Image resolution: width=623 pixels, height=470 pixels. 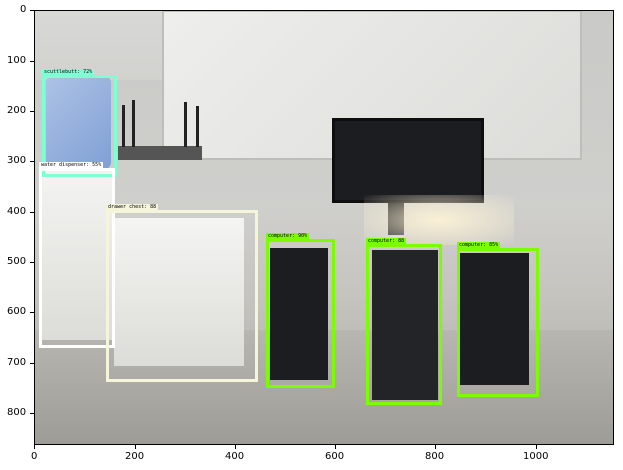 I want to click on x-tick-label: 400, so click(x=235, y=456).